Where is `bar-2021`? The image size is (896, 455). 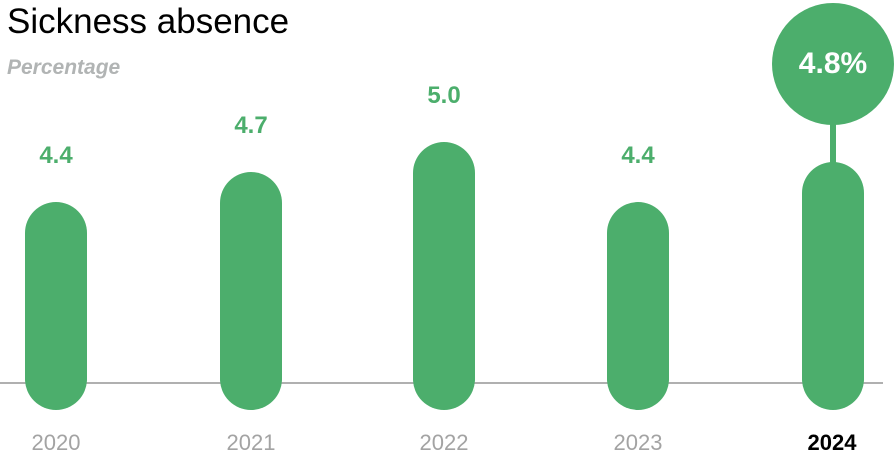 bar-2021 is located at coordinates (251, 291).